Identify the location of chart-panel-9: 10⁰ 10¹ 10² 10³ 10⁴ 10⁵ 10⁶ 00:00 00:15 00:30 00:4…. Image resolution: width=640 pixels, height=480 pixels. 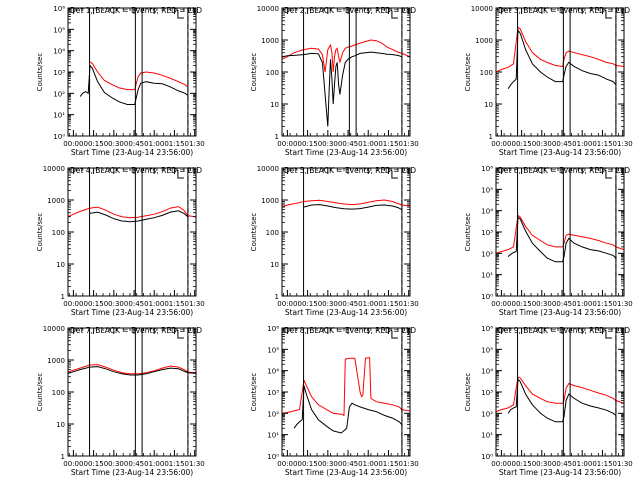
(548, 401).